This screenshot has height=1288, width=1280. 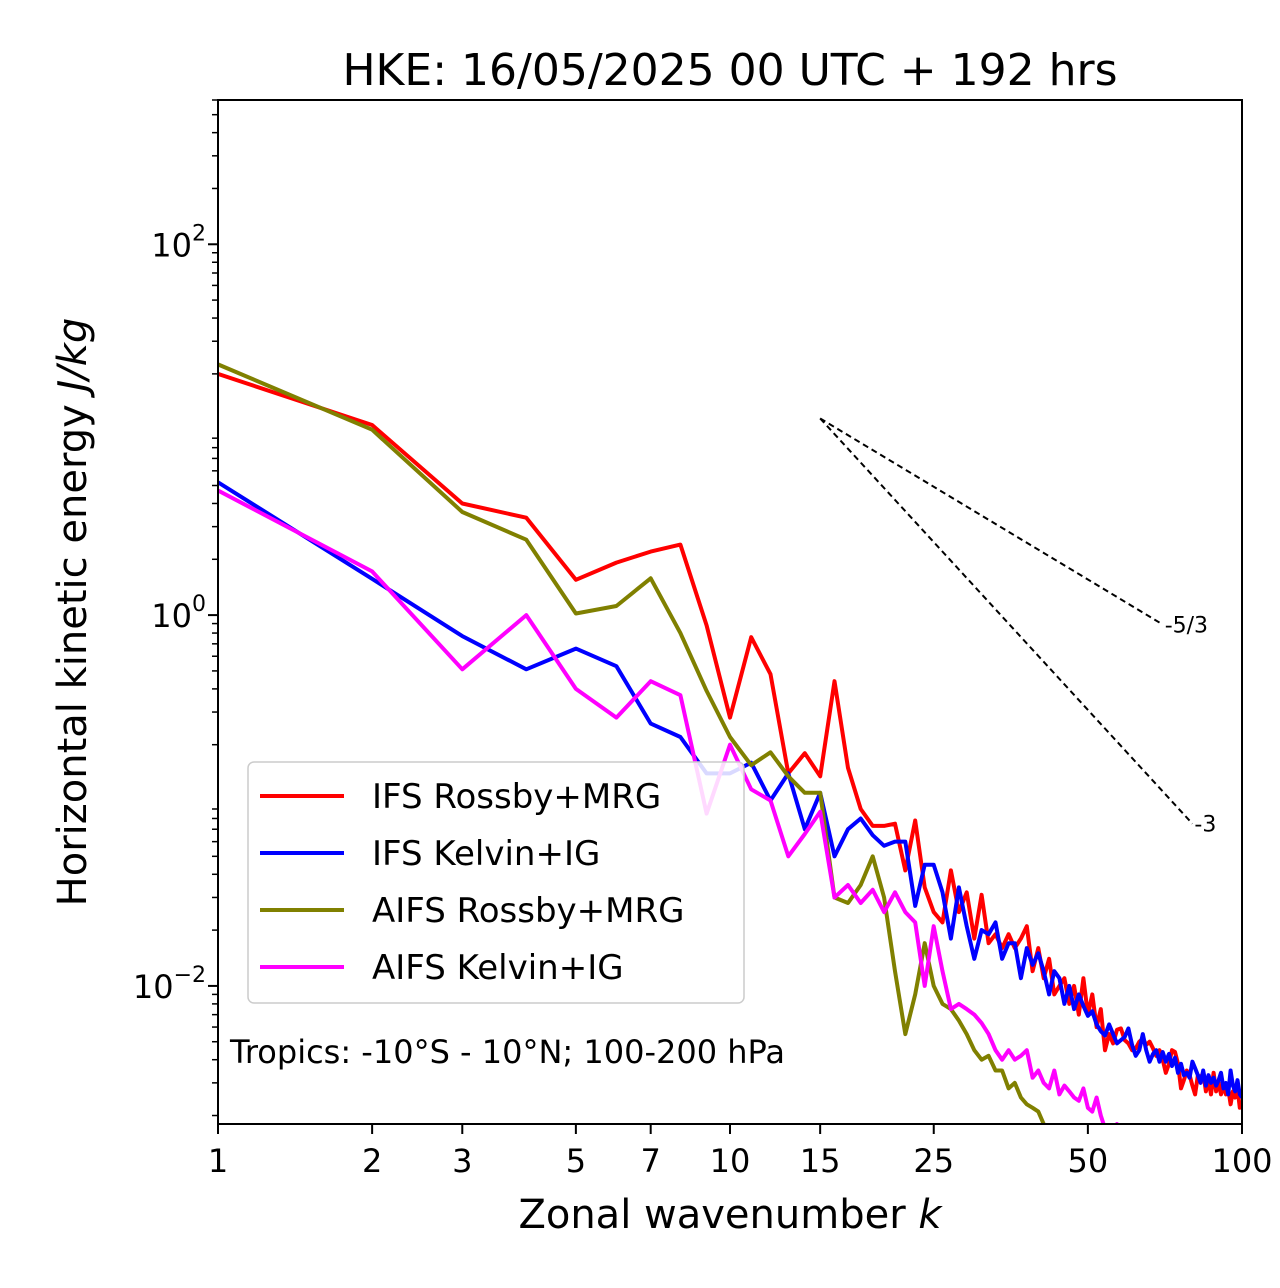 I want to click on x-tick-label: 10, so click(x=730, y=1161).